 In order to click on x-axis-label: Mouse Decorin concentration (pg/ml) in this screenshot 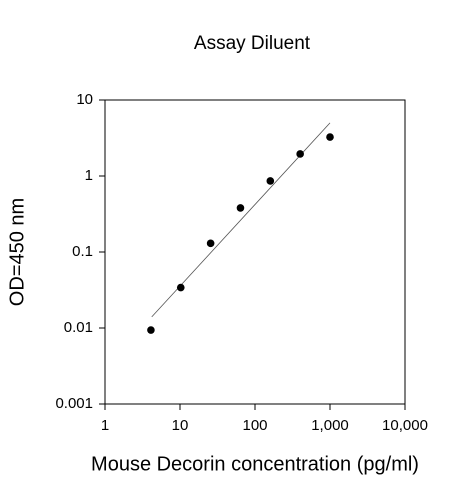, I will do `click(255, 464)`.